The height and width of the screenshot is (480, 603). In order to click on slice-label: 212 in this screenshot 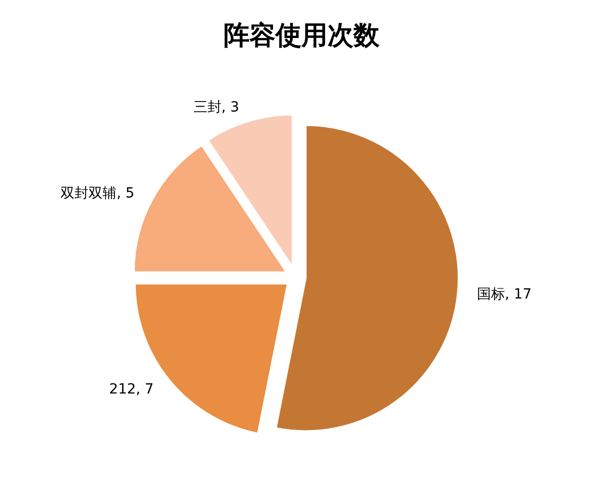, I will do `click(122, 389)`.